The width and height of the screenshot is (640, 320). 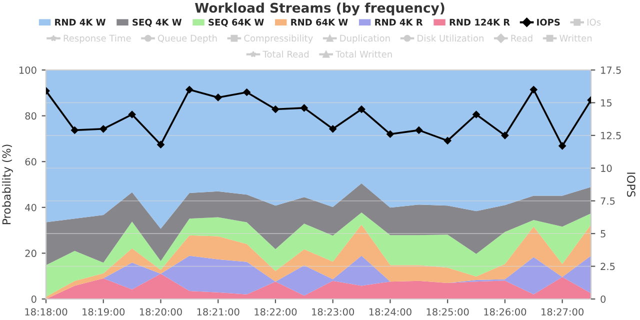 What do you see at coordinates (480, 22) in the screenshot?
I see `legend-label: RND 124K R` at bounding box center [480, 22].